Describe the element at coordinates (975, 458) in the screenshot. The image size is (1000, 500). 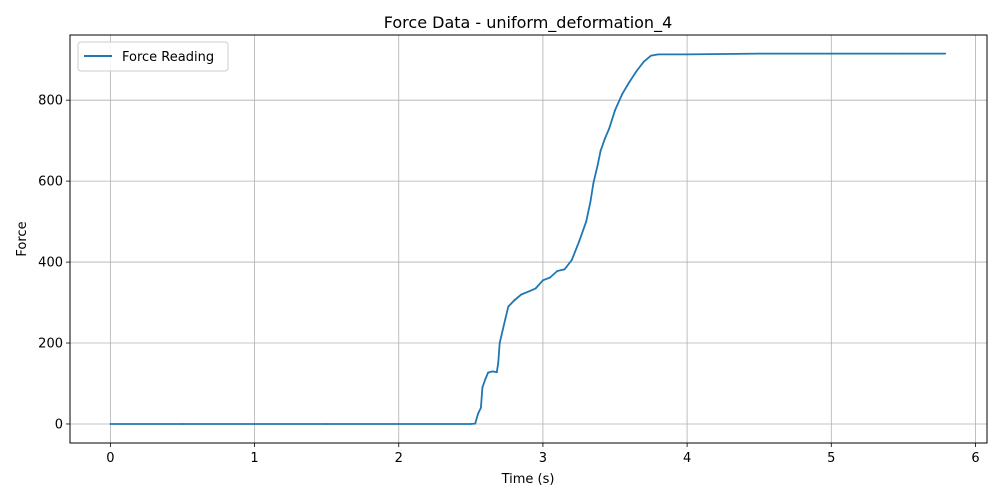
I see `x-tick-label: 6` at that location.